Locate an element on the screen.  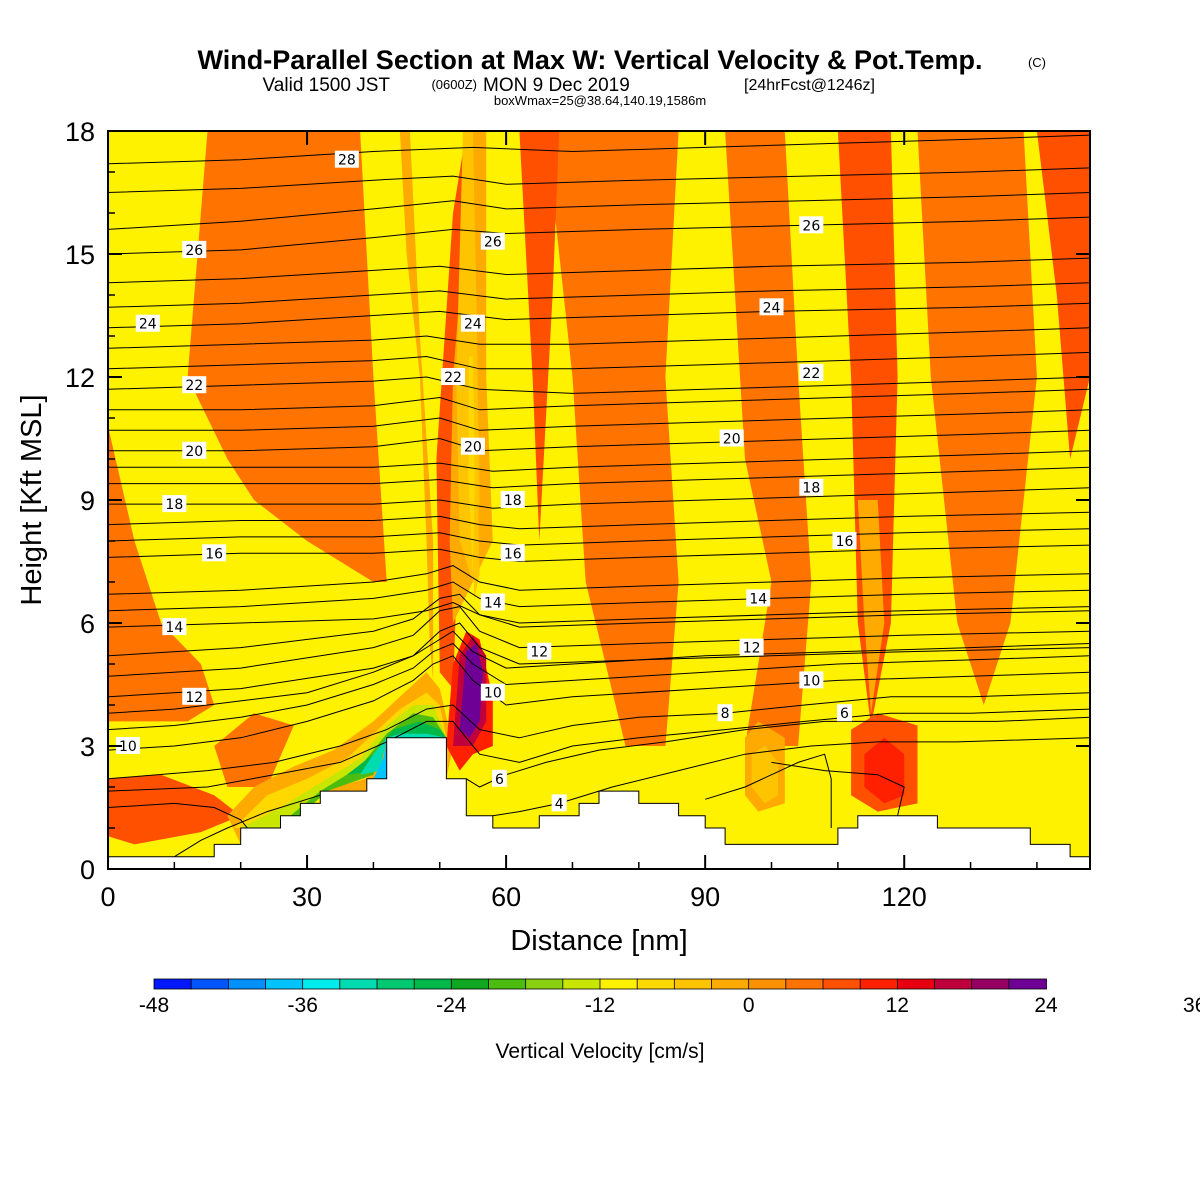
contour-label-4: 24 is located at coordinates (148, 325).